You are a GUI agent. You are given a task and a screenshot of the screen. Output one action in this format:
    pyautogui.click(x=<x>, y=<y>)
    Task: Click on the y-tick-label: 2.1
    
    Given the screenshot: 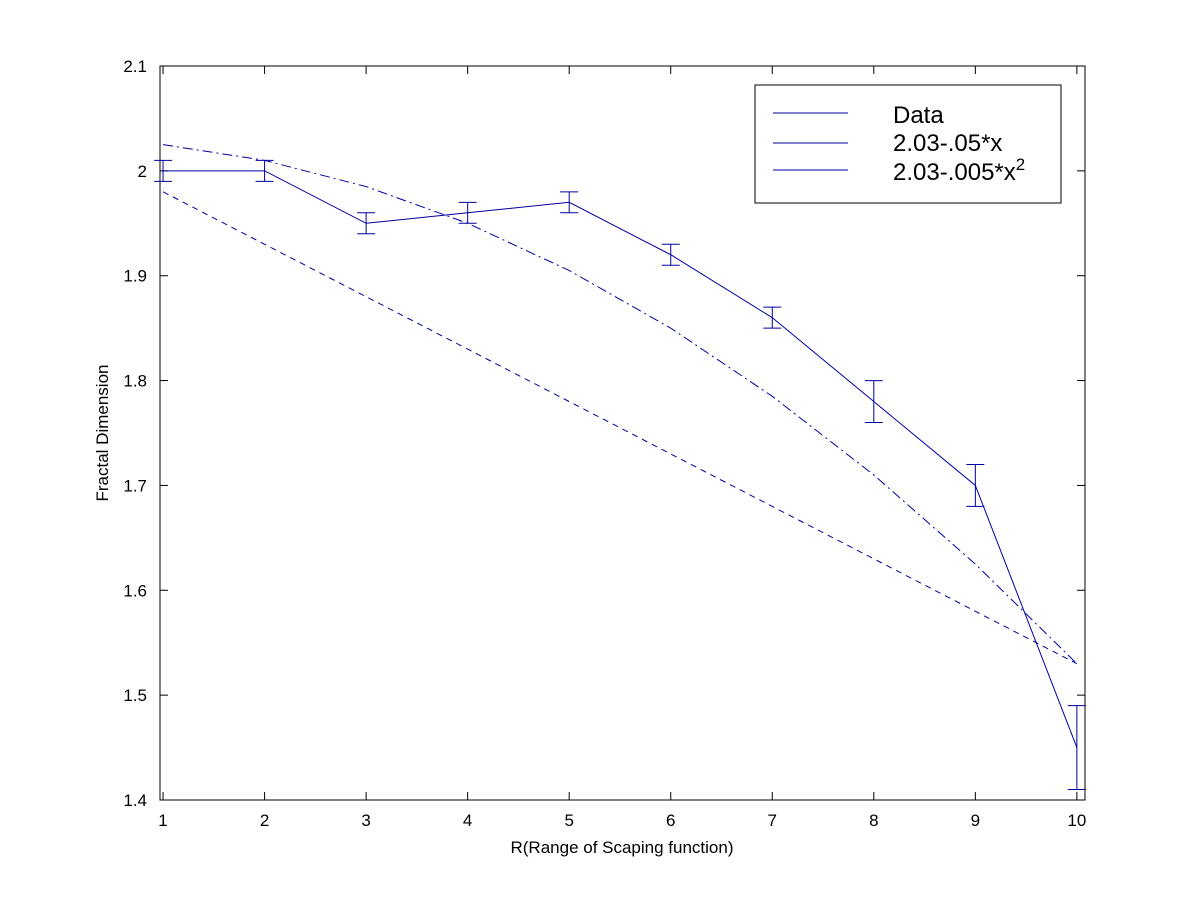 What is the action you would take?
    pyautogui.click(x=135, y=66)
    